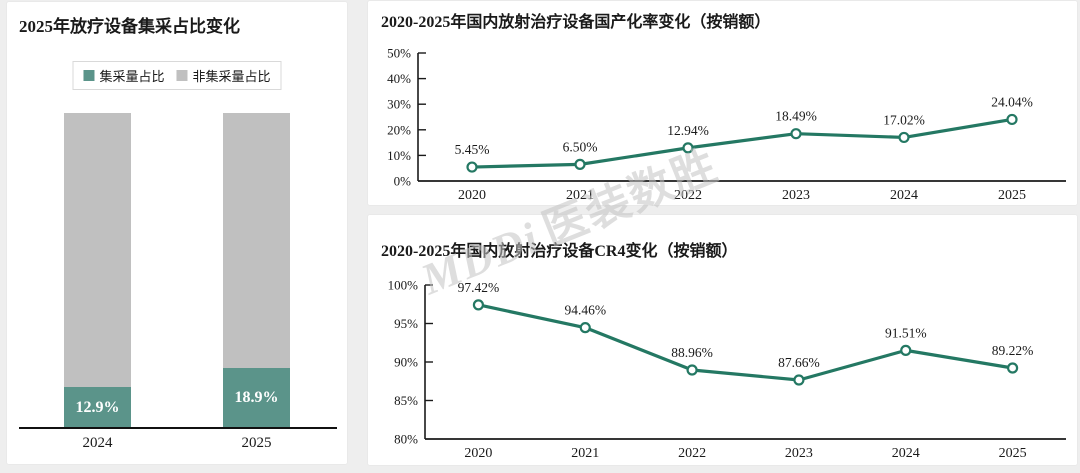 Image resolution: width=1080 pixels, height=473 pixels. I want to click on data-point-label: 94.46%, so click(585, 310).